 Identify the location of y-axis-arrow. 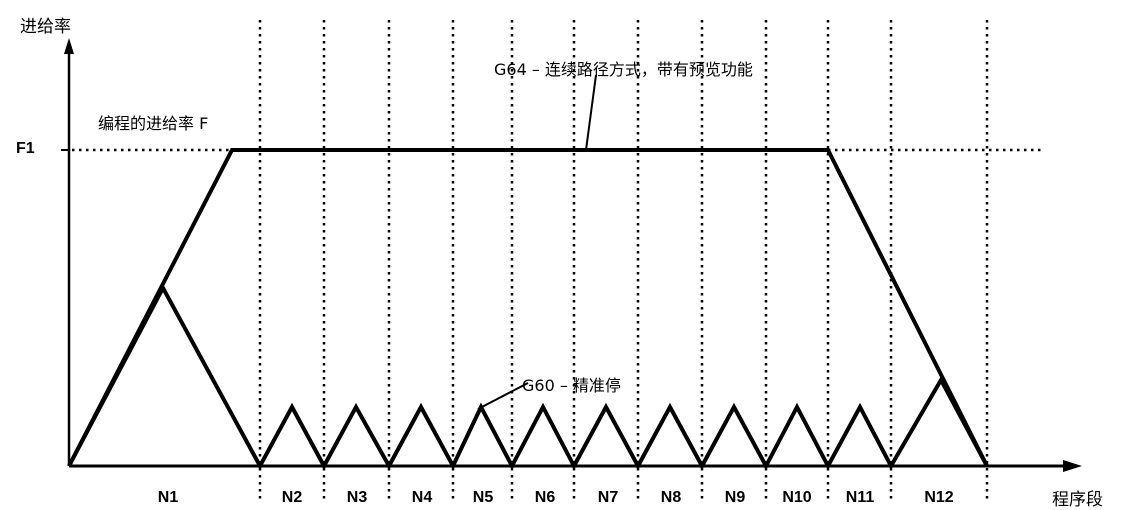
(69, 46).